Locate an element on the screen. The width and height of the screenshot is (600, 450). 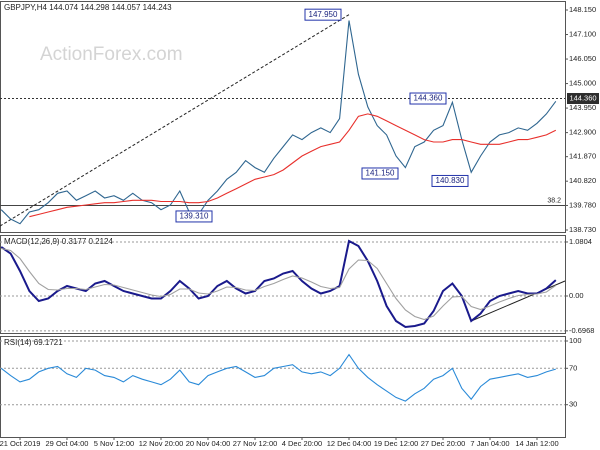
y-tick-label: 146.050 is located at coordinates (582, 58).